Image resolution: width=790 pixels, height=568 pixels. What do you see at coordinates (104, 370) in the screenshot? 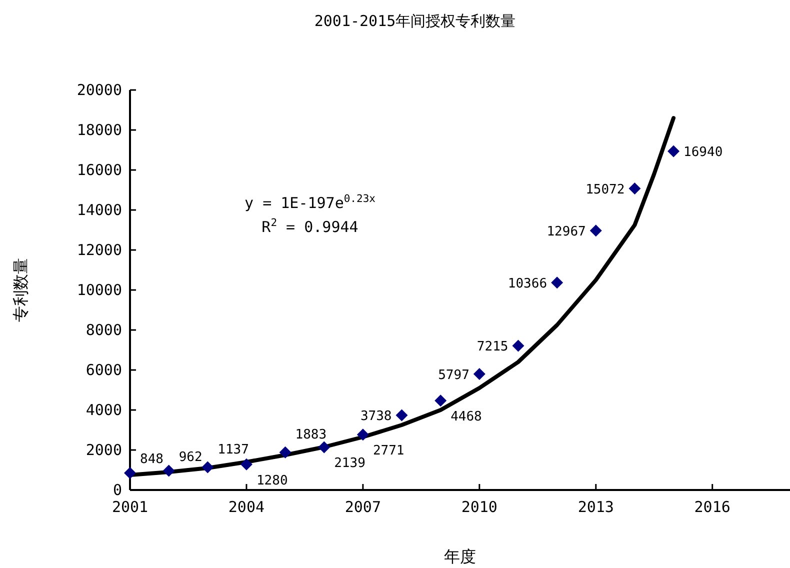
I see `y-tick-label: 6000` at bounding box center [104, 370].